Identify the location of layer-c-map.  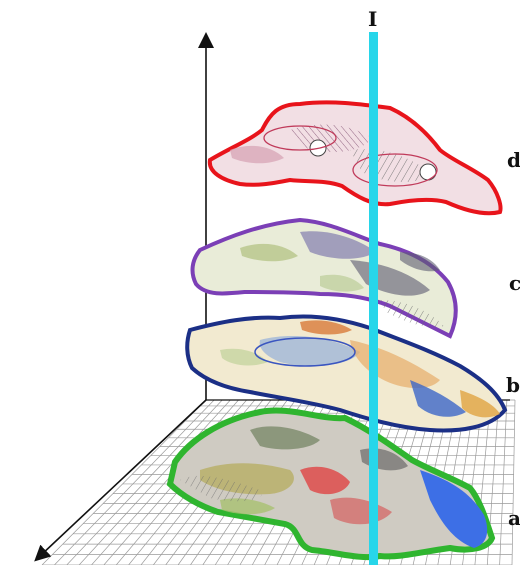
(324, 278).